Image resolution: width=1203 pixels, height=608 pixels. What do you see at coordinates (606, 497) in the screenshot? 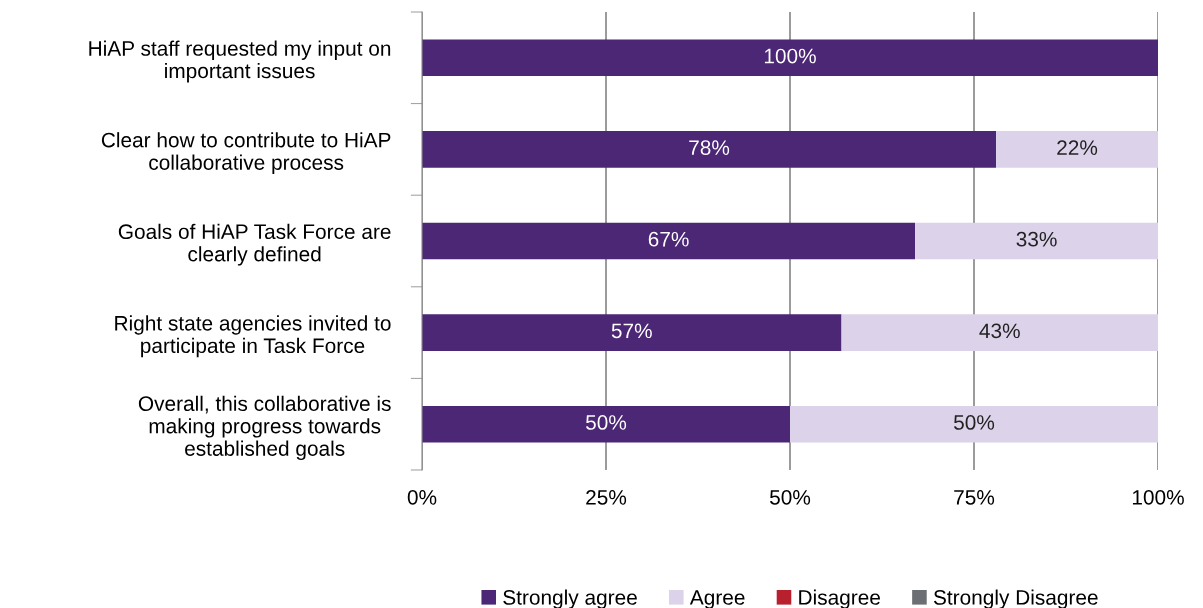
I see `x-tick-label: 25%` at bounding box center [606, 497].